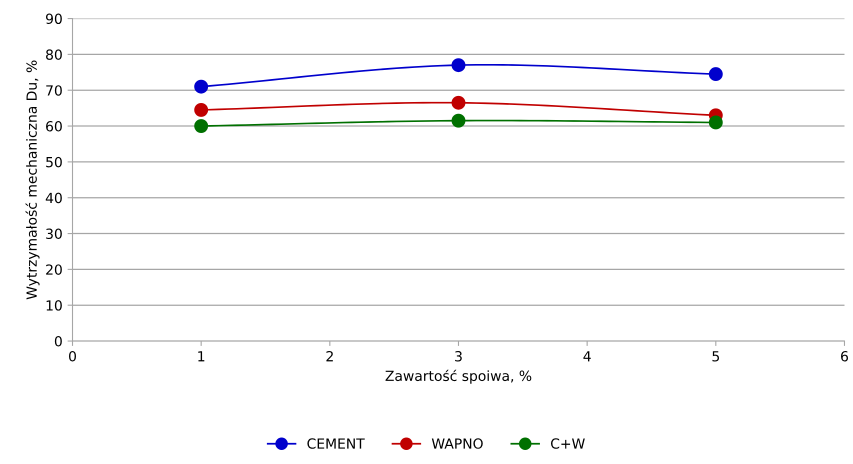  What do you see at coordinates (457, 443) in the screenshot?
I see `legend-label: WAPNO` at bounding box center [457, 443].